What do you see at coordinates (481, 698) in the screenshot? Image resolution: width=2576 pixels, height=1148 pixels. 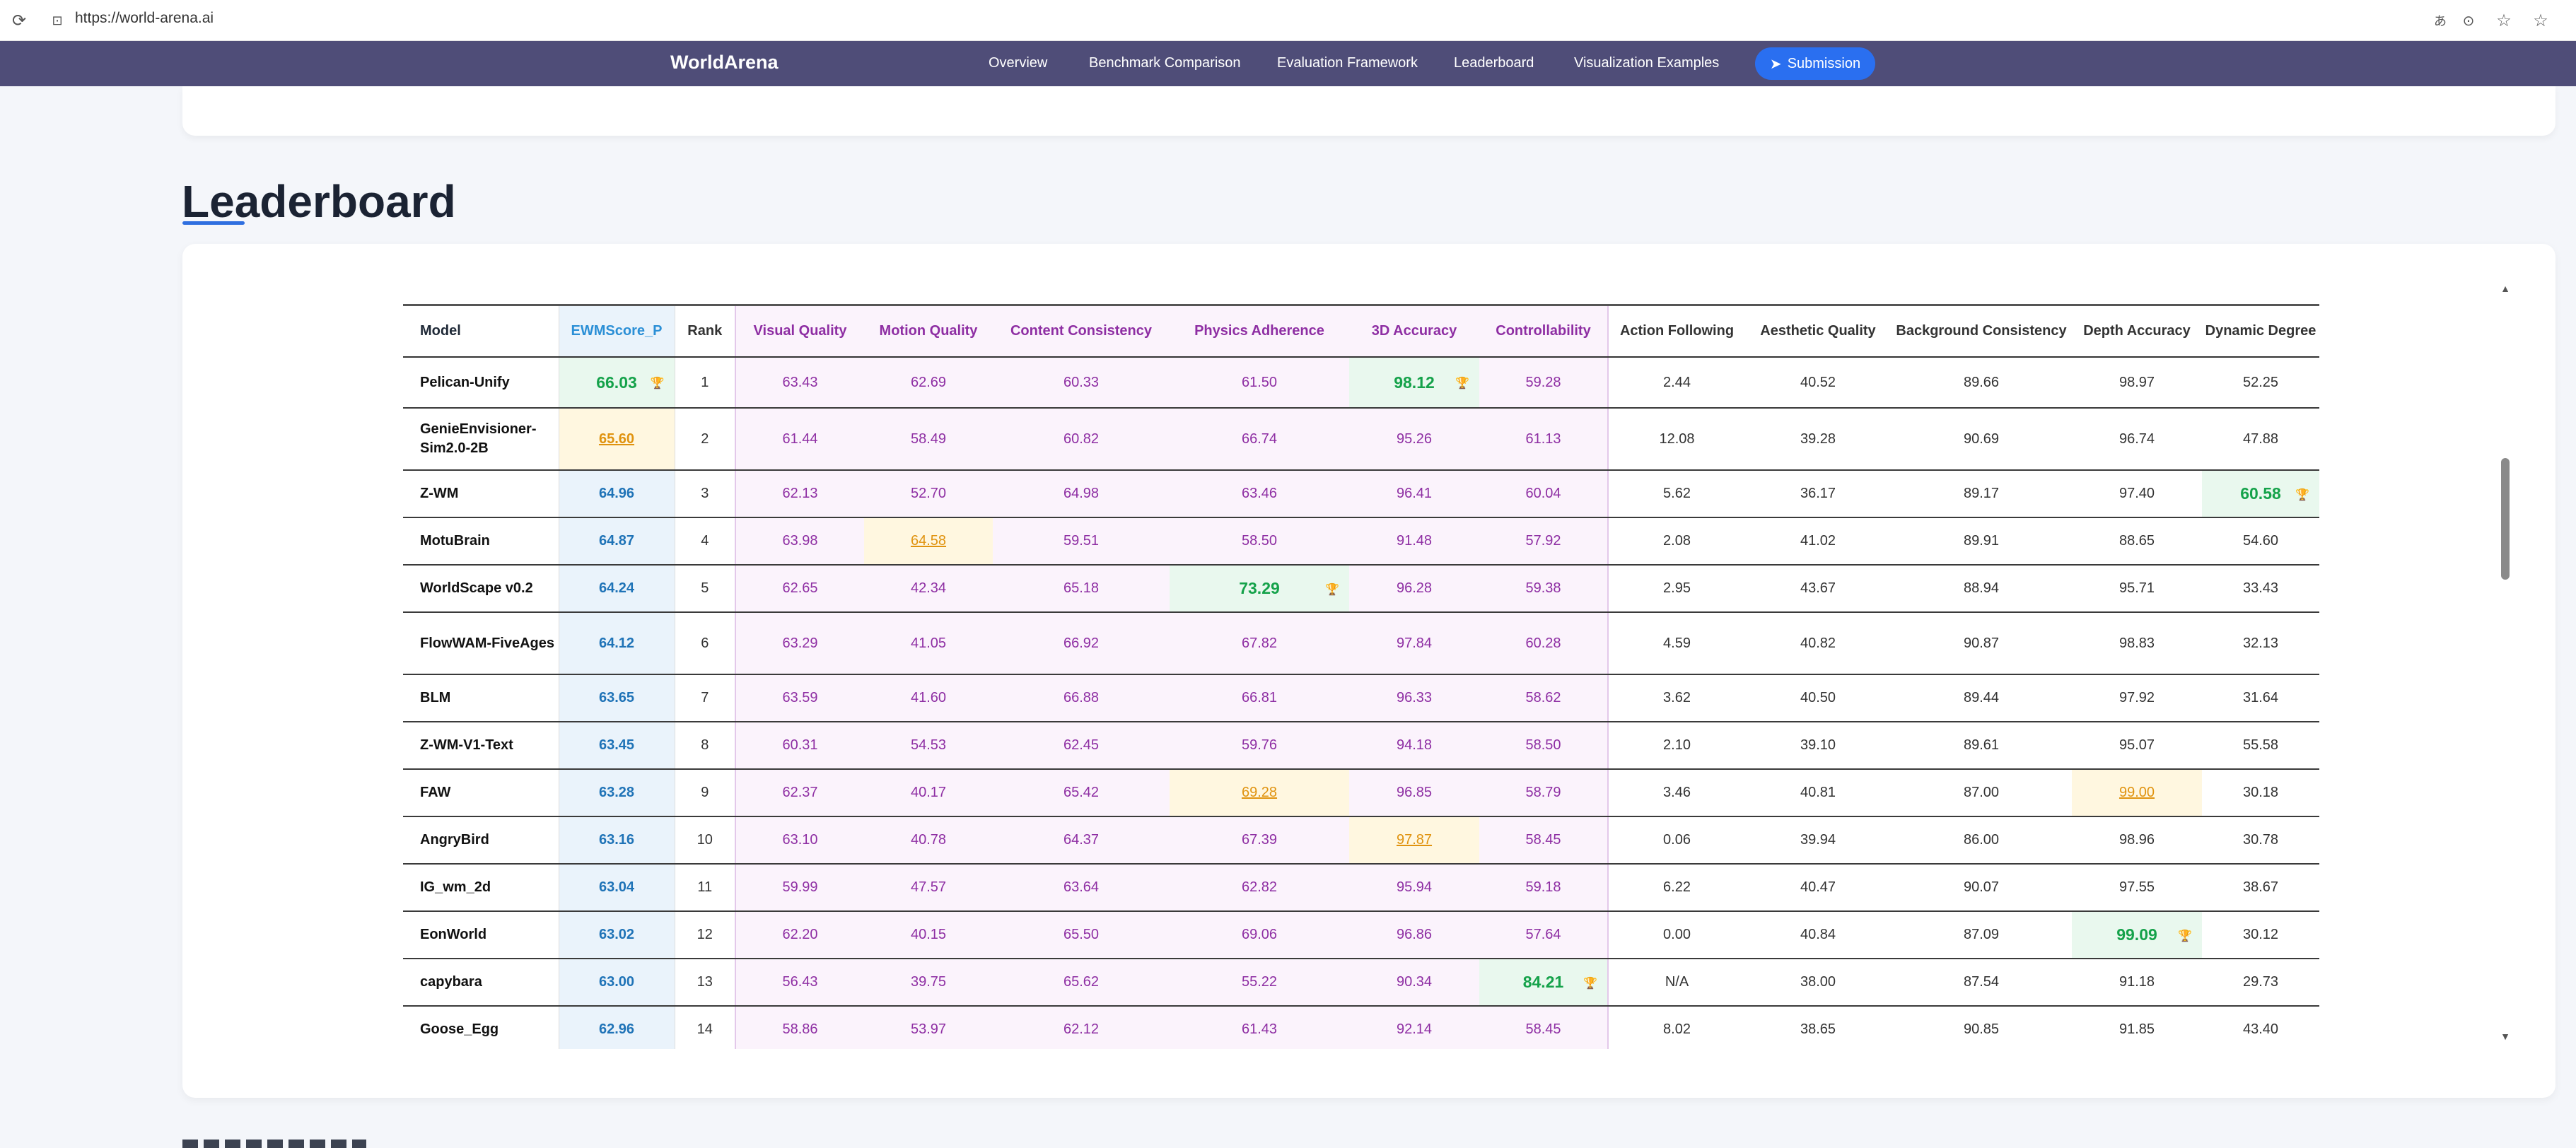 I see `model-name-cell: BLM` at bounding box center [481, 698].